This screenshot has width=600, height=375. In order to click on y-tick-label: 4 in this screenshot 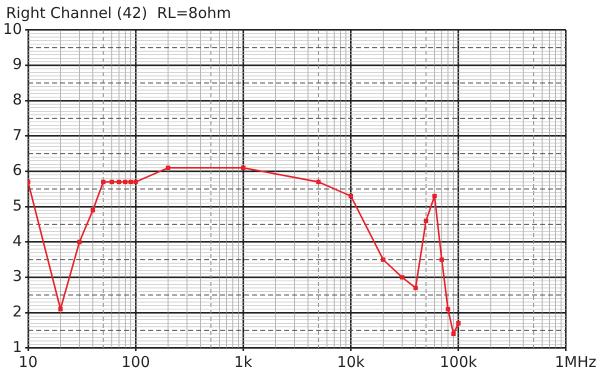, I will do `click(17, 241)`.